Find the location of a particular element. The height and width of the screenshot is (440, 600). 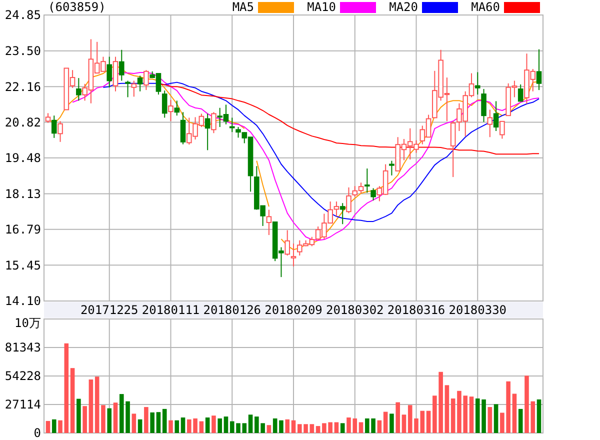

x-tick-label: 20180126 is located at coordinates (232, 310).